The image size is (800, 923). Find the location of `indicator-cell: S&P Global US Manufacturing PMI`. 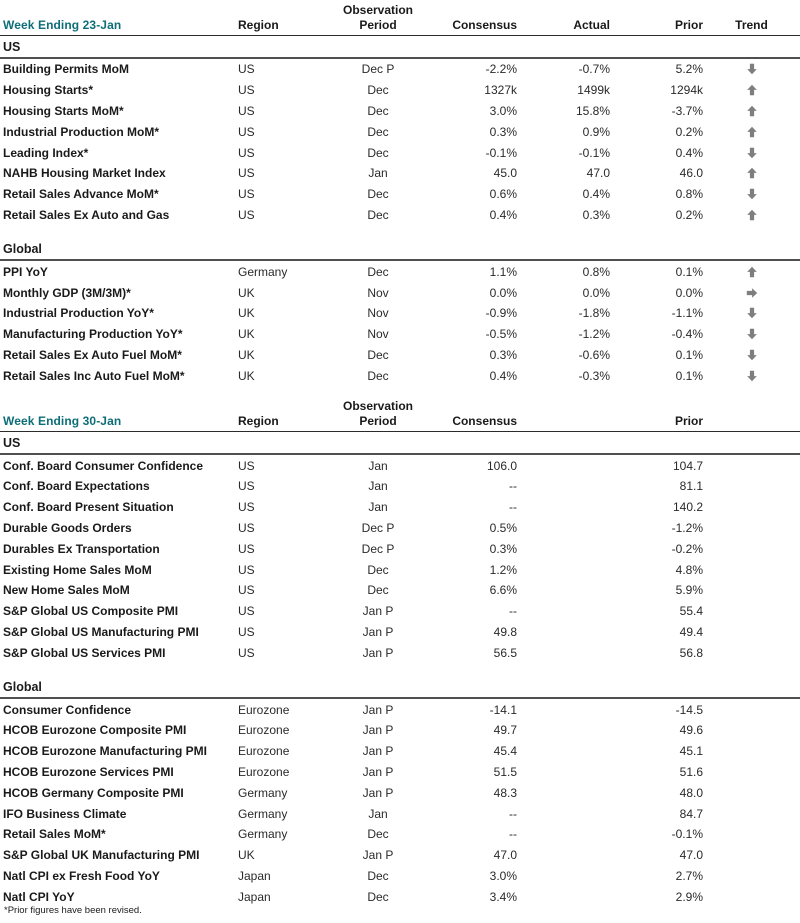

indicator-cell: S&P Global US Manufacturing PMI is located at coordinates (101, 631).